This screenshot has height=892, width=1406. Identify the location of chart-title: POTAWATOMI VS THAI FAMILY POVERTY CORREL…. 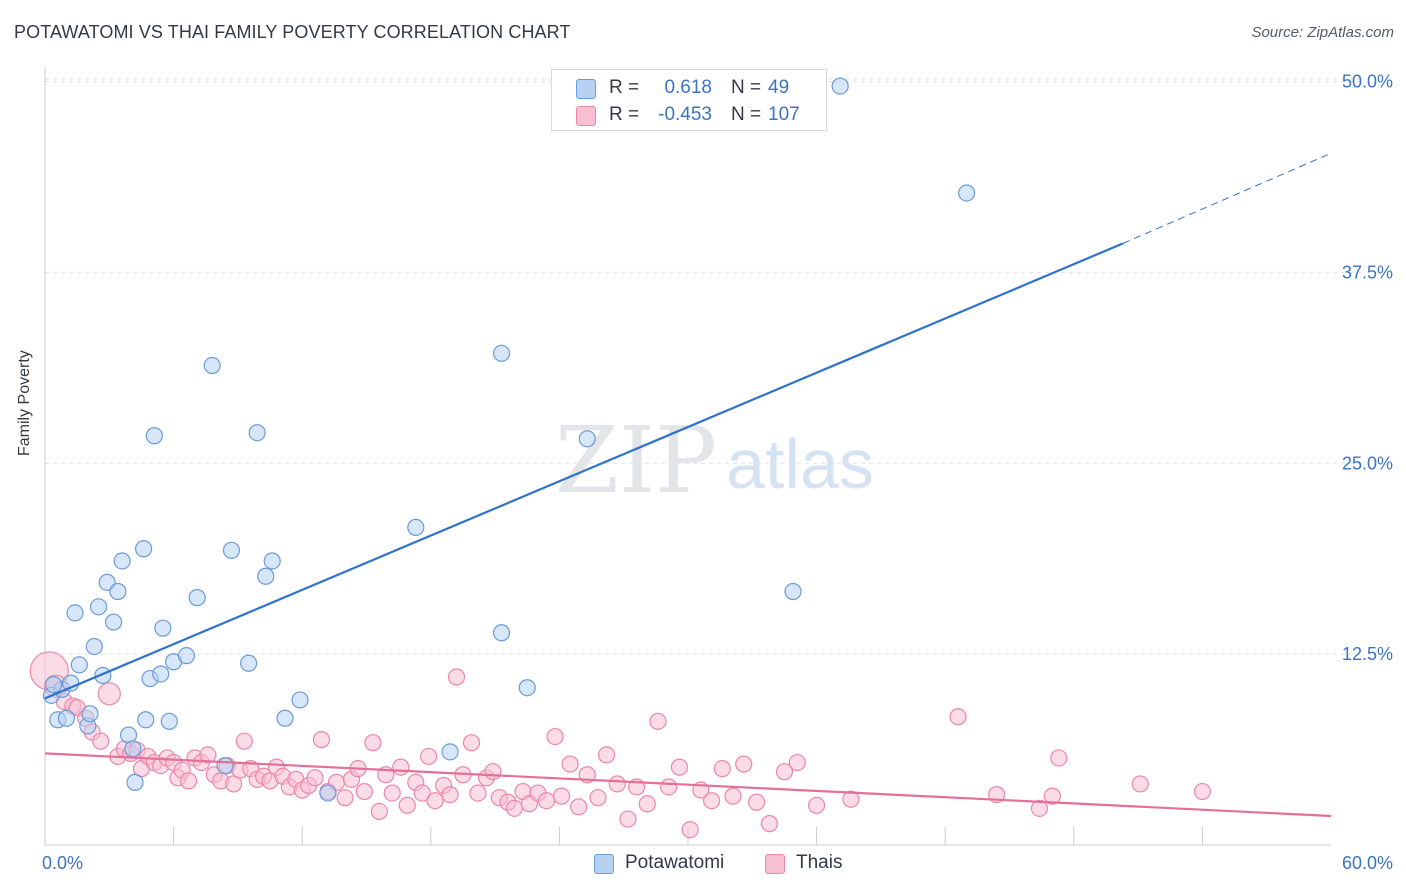
(292, 32).